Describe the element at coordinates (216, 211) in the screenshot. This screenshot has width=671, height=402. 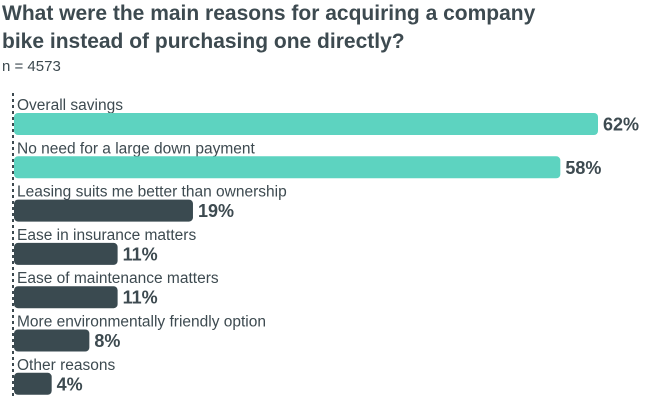
I see `value-label: 19%` at that location.